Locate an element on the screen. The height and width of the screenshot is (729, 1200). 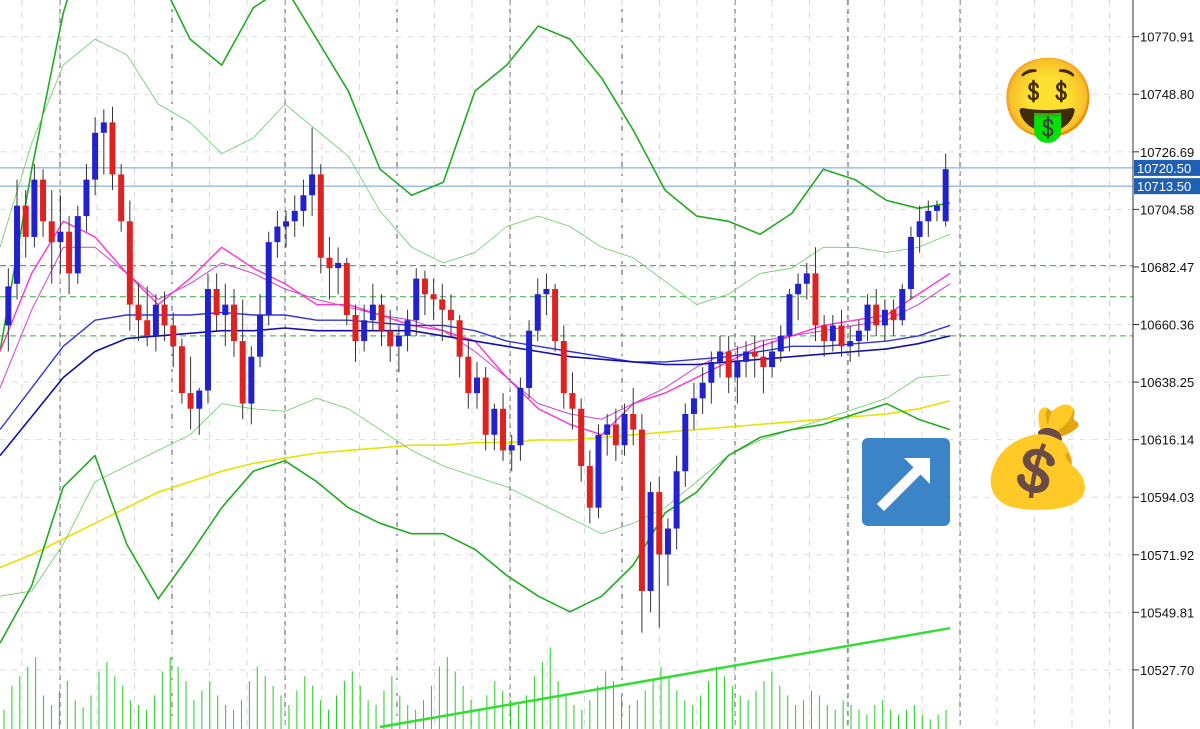
y-tick-label: 10660.36 is located at coordinates (1167, 325).